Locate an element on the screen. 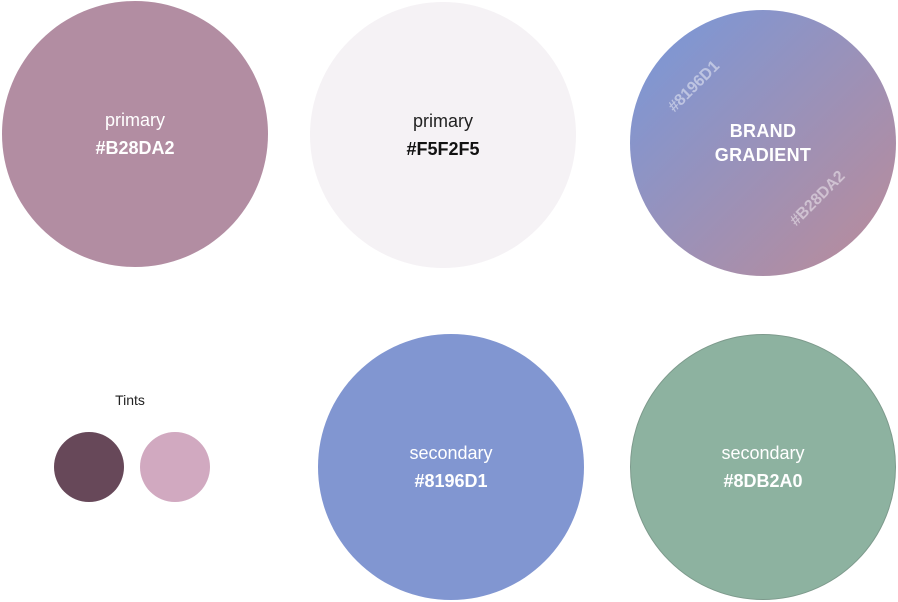 This screenshot has width=898, height=602. gradient-title-line1: BRAND is located at coordinates (763, 131).